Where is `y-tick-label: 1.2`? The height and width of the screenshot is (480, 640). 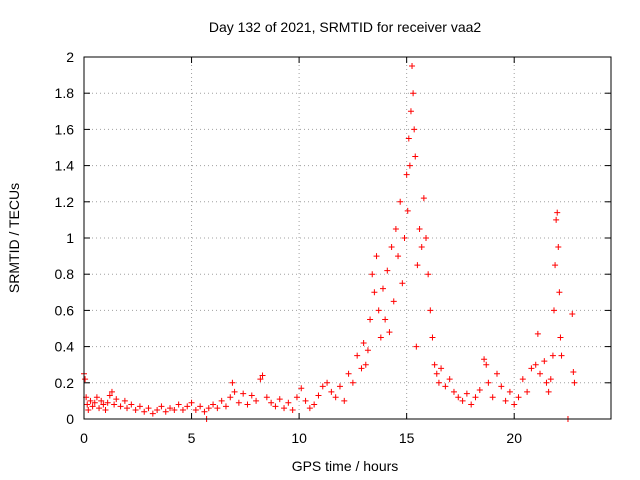 y-tick-label: 1.2 is located at coordinates (65, 202).